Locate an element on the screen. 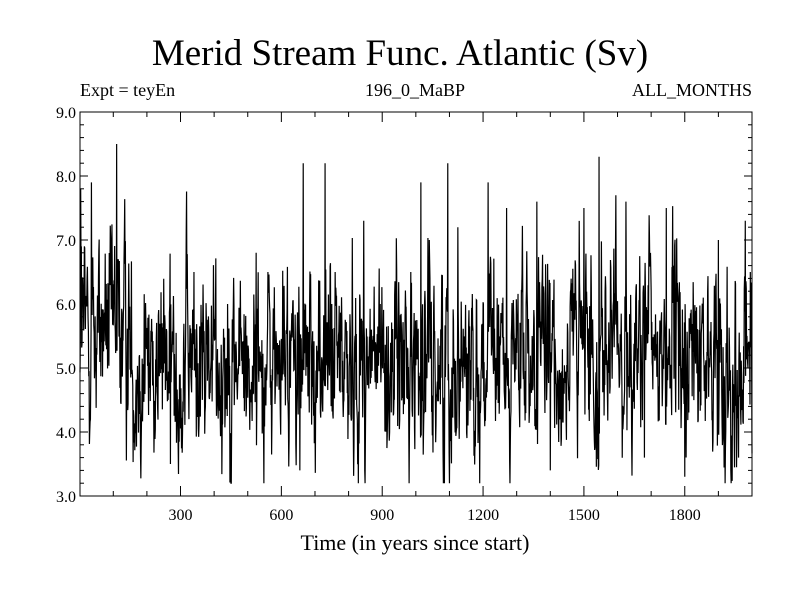 This screenshot has height=600, width=800. y-tick-label: 4.0 is located at coordinates (66, 433).